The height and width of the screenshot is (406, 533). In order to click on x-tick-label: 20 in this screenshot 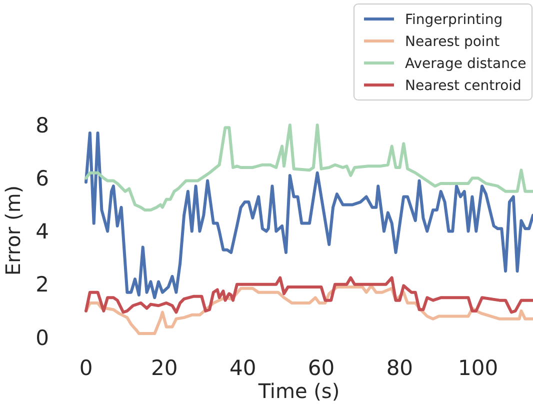, I will do `click(164, 368)`.